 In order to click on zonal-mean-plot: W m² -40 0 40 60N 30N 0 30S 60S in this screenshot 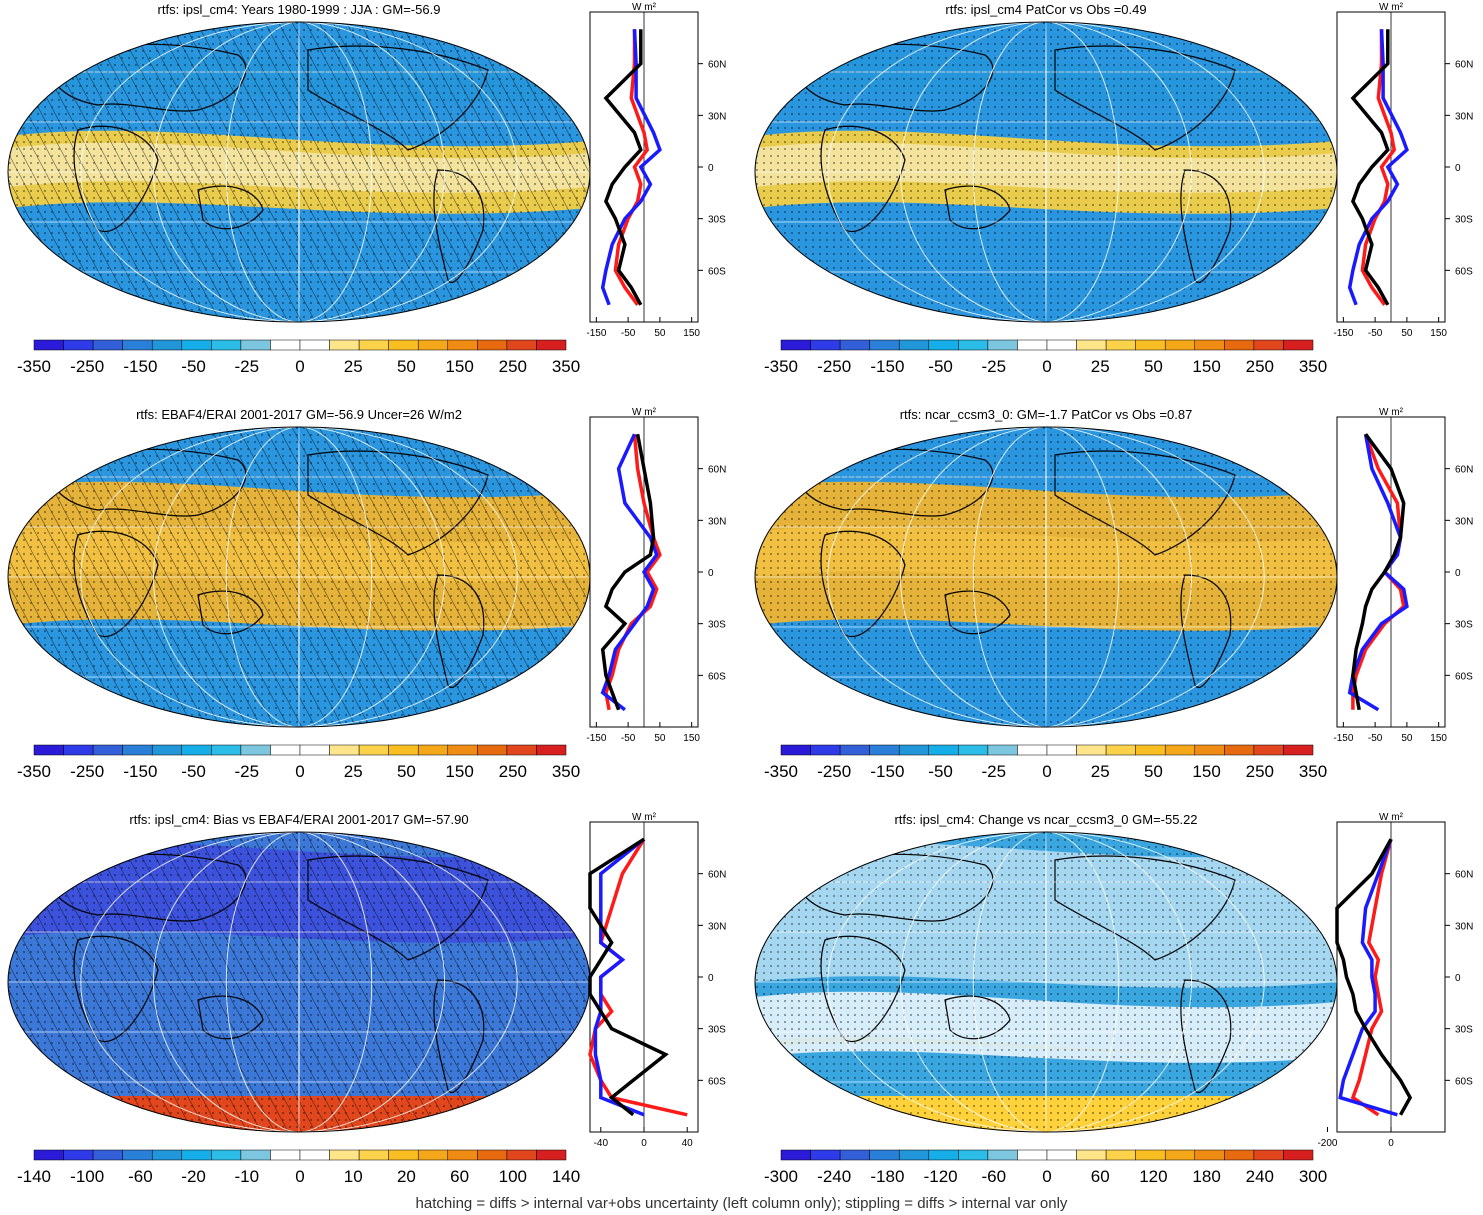, I will do `click(657, 980)`.